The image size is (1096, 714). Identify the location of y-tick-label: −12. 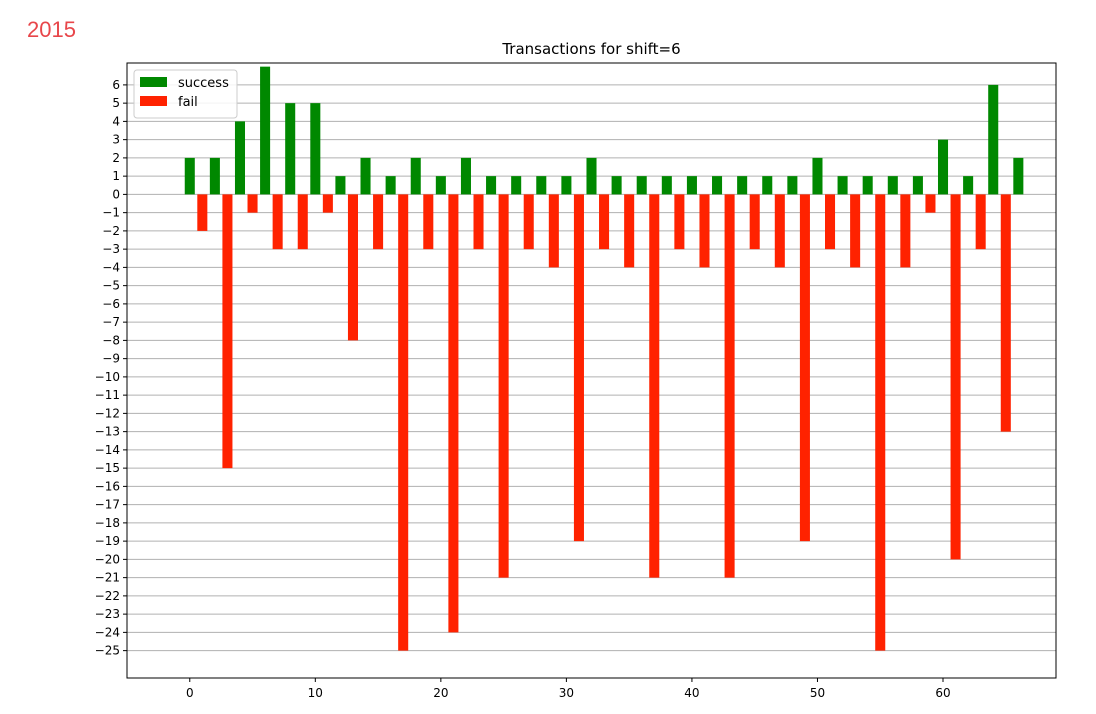
(107, 413).